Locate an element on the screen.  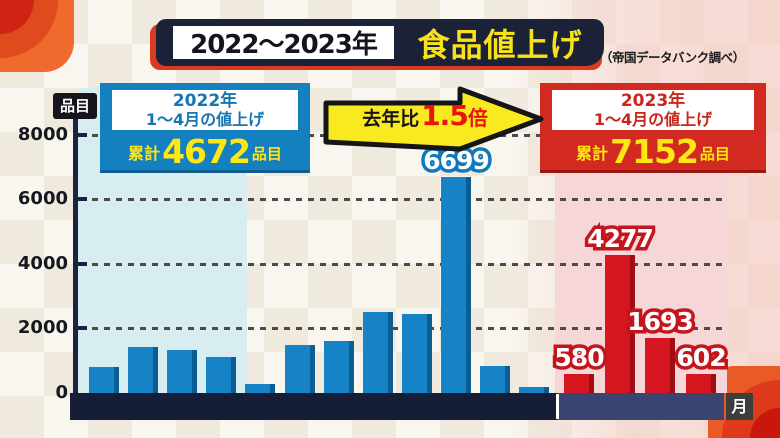
y-tick-label-6000: 6000 is located at coordinates (42, 198).